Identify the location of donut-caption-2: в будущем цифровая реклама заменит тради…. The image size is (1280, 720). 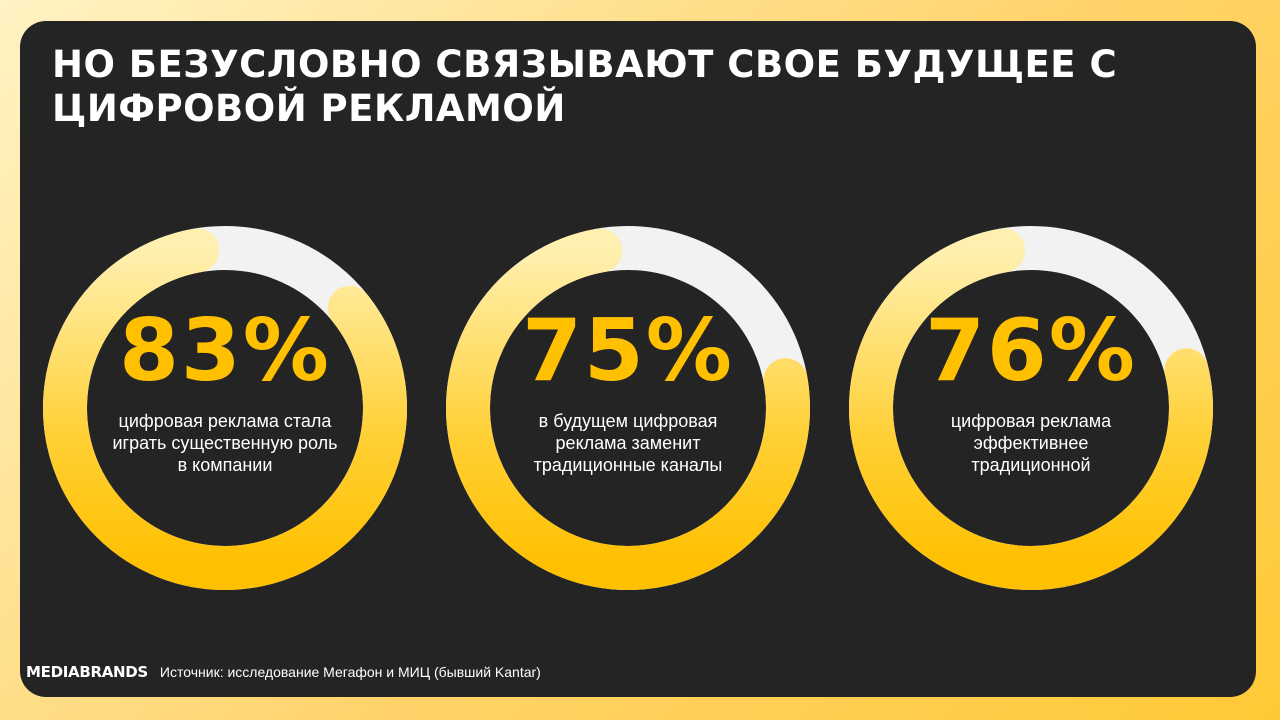
(628, 443).